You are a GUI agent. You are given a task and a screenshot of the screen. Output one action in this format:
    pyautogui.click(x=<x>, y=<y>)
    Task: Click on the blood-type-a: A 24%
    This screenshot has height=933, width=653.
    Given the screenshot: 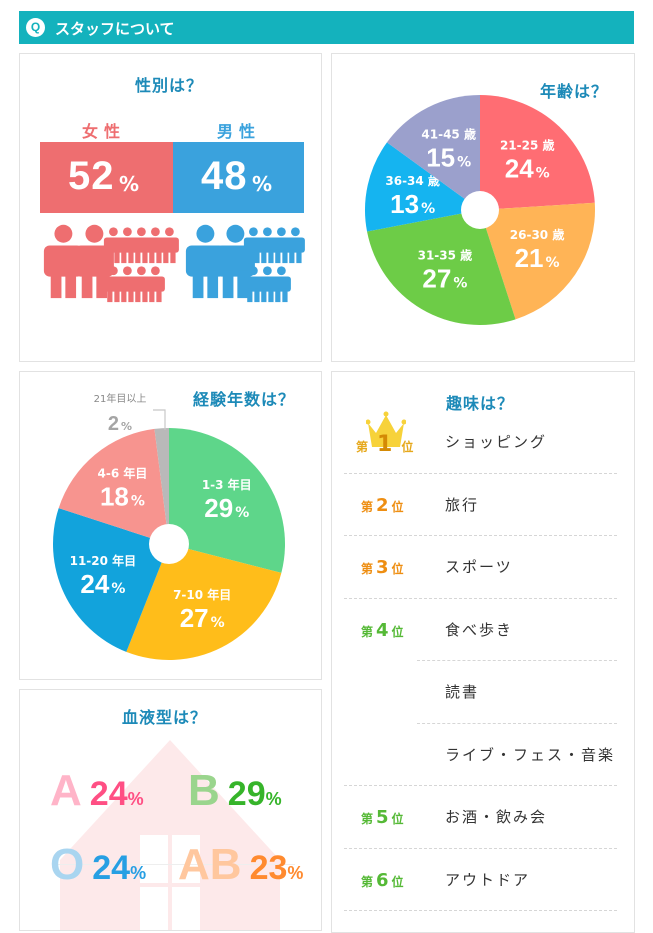 What is the action you would take?
    pyautogui.click(x=97, y=790)
    